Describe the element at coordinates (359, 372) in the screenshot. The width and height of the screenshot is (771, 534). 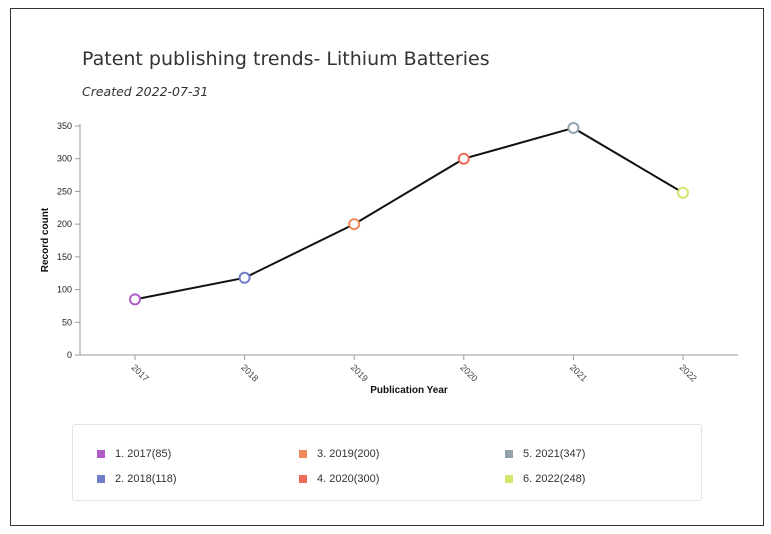
I see `x-tick-label: 2019` at that location.